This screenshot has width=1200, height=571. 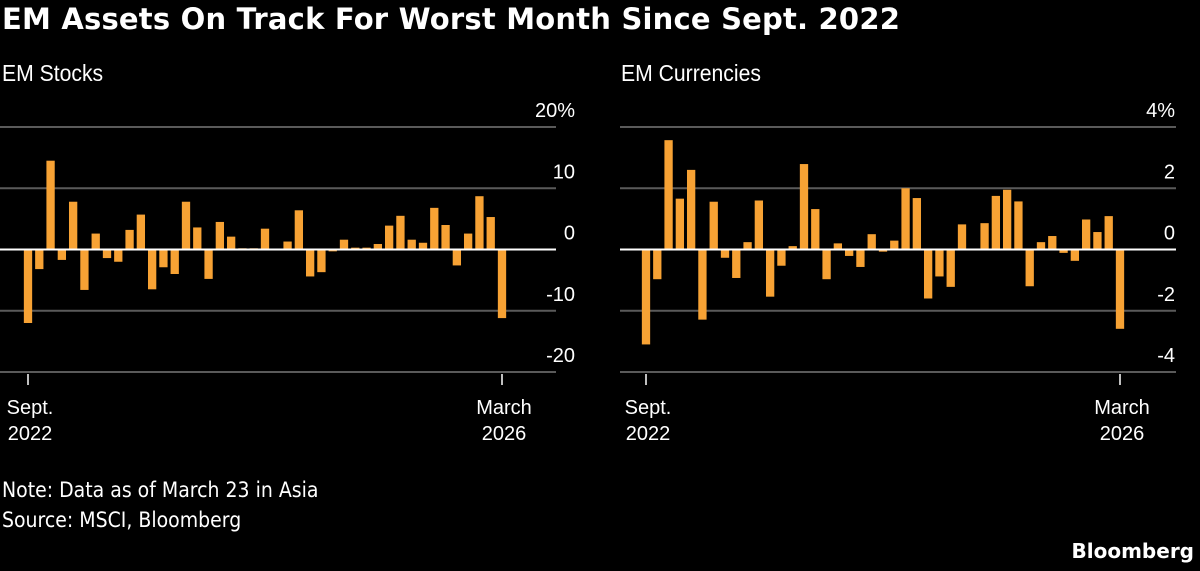 I want to click on y-tick-label: 10, so click(x=564, y=172).